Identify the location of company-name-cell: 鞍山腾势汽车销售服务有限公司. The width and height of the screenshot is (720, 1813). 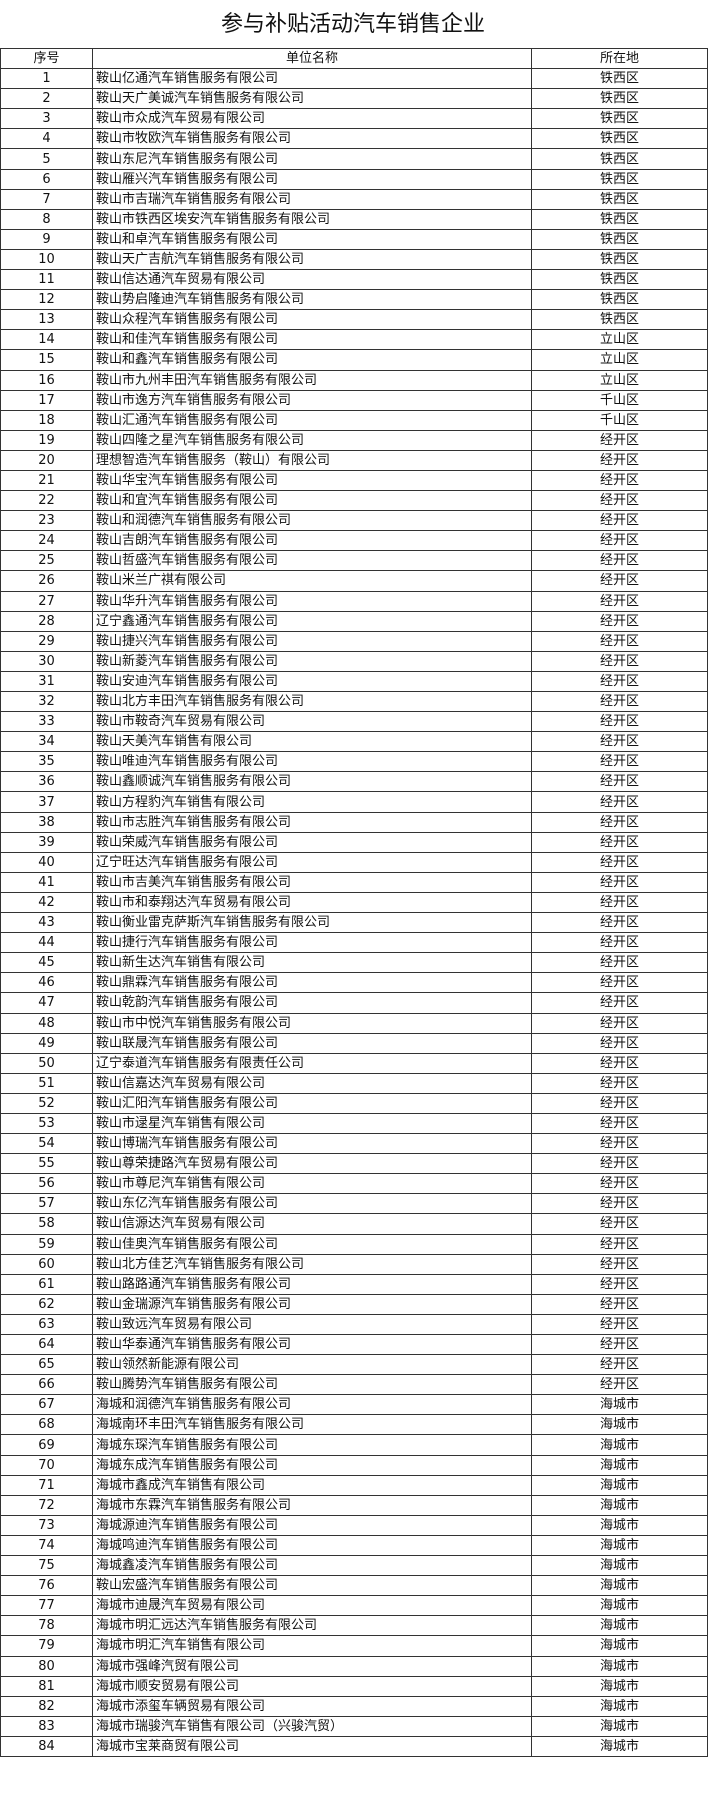
(312, 1385).